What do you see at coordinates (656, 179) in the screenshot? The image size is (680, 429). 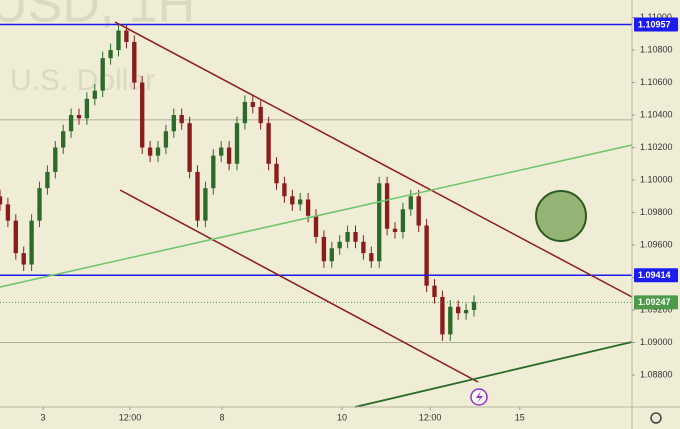 I see `y-tick-label: 1.10000` at bounding box center [656, 179].